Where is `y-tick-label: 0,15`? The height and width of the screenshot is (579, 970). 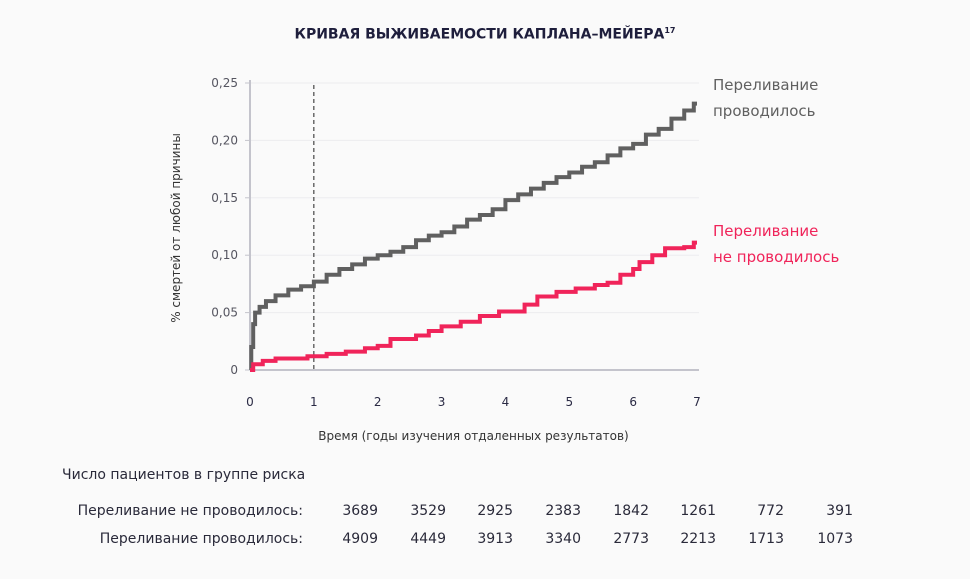 y-tick-label: 0,15 is located at coordinates (224, 198).